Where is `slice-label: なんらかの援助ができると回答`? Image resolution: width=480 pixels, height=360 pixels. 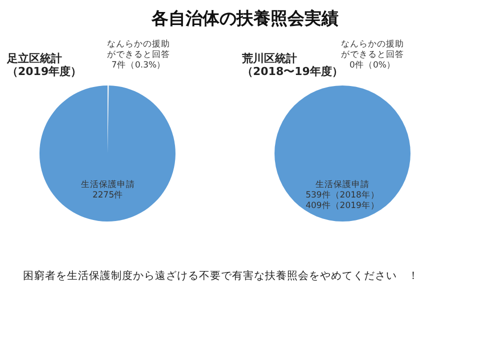
slice-label: なんらかの援助ができると回答 is located at coordinates (138, 49).